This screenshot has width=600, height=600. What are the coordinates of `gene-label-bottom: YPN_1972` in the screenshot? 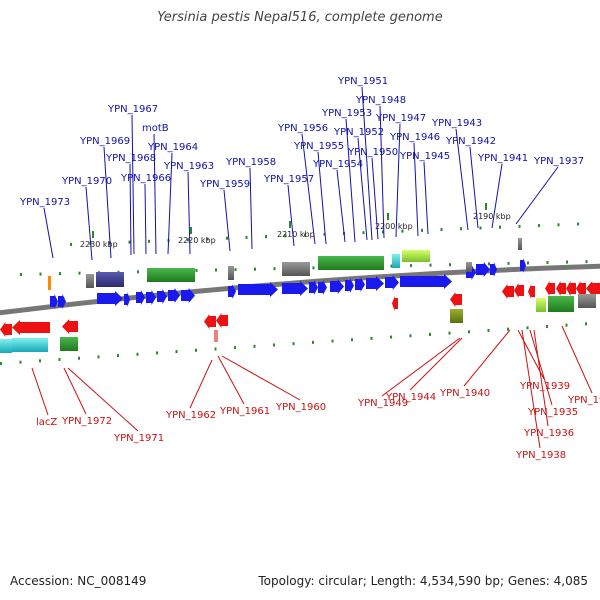 It's located at (86, 421).